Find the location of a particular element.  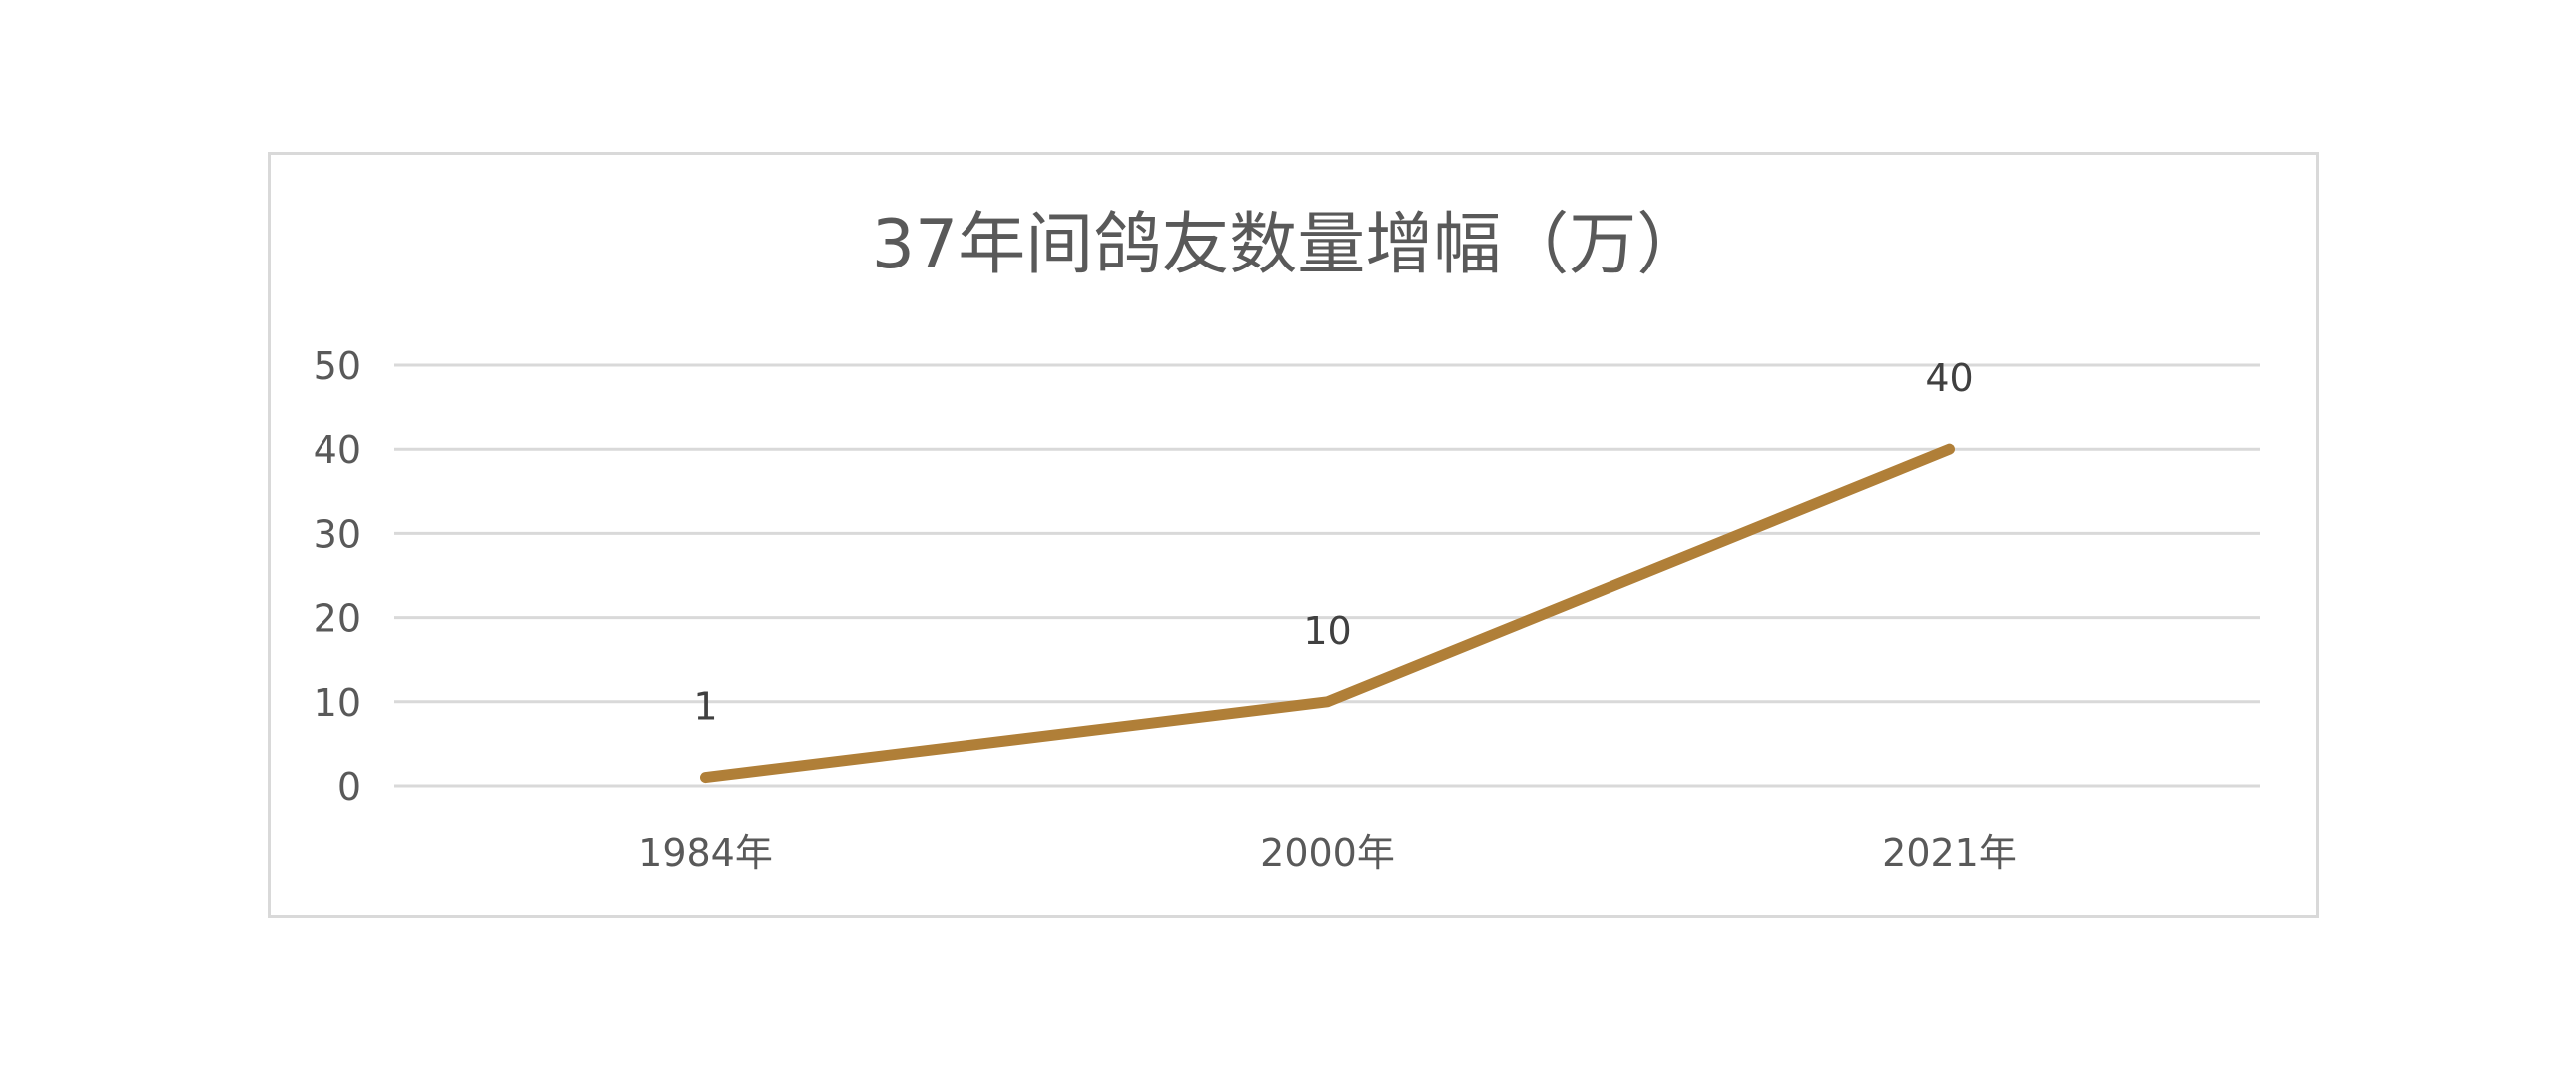

x-tick-label: 2021年 is located at coordinates (1949, 853).